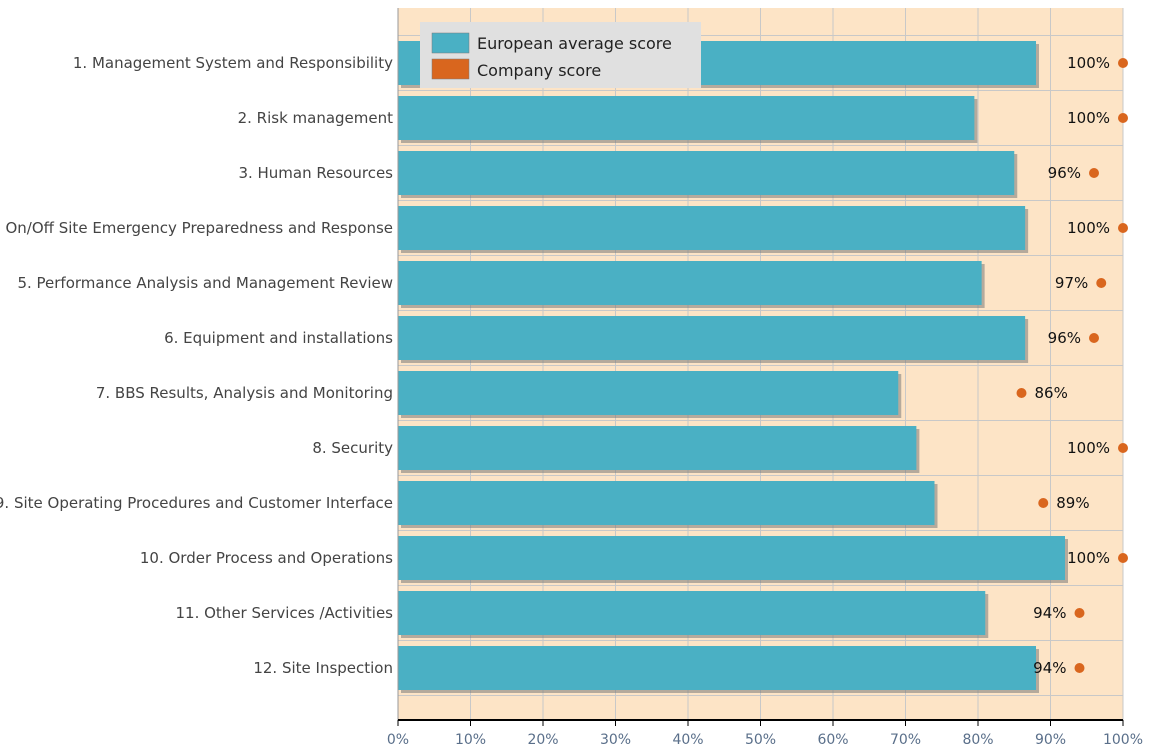 This screenshot has height=749, width=1154. I want to click on category-label: 1. Management System and Responsibility, so click(233, 63).